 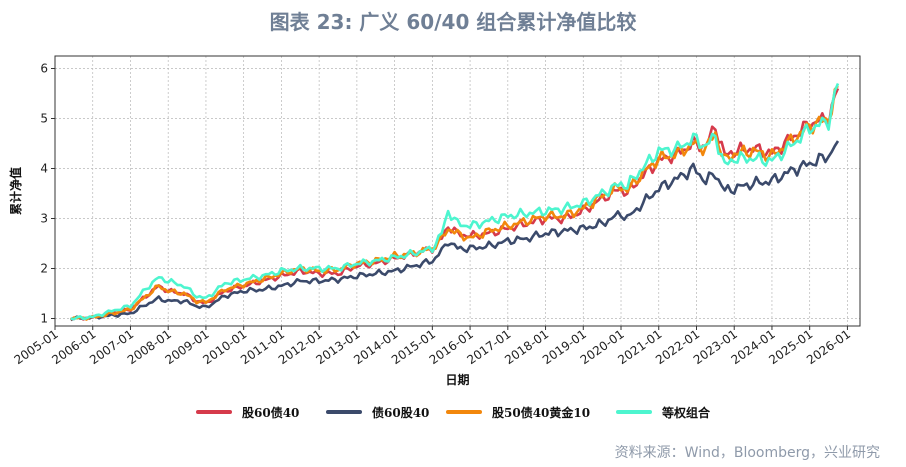 I want to click on chart-title: 图表 23: 广义 60/40 组合累计净值比较, so click(x=453, y=22).